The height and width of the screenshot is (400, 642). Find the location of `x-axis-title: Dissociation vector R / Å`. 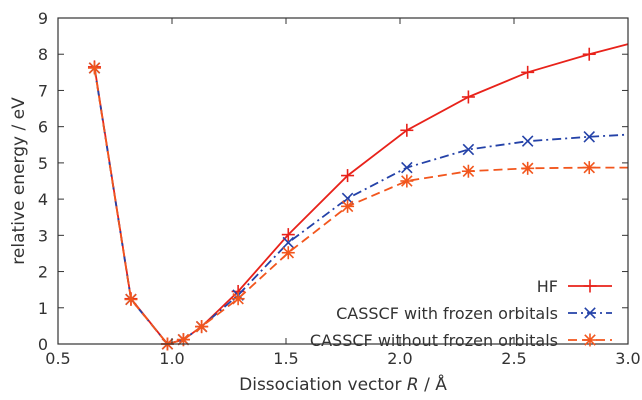

x-axis-title: Dissociation vector R / Å is located at coordinates (343, 384).